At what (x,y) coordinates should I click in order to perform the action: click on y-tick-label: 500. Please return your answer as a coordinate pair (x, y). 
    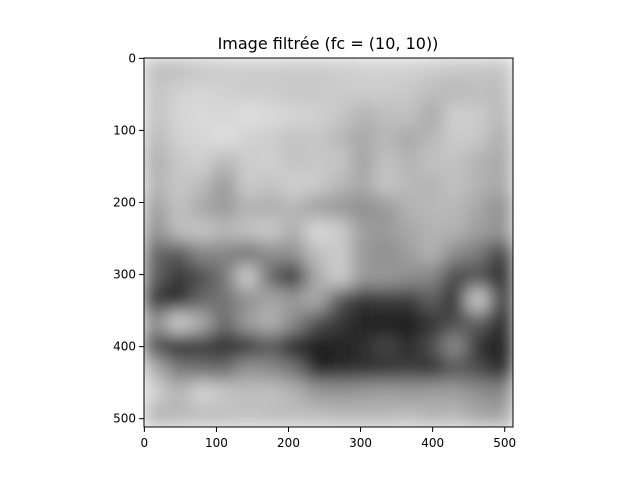
    Looking at the image, I should click on (124, 419).